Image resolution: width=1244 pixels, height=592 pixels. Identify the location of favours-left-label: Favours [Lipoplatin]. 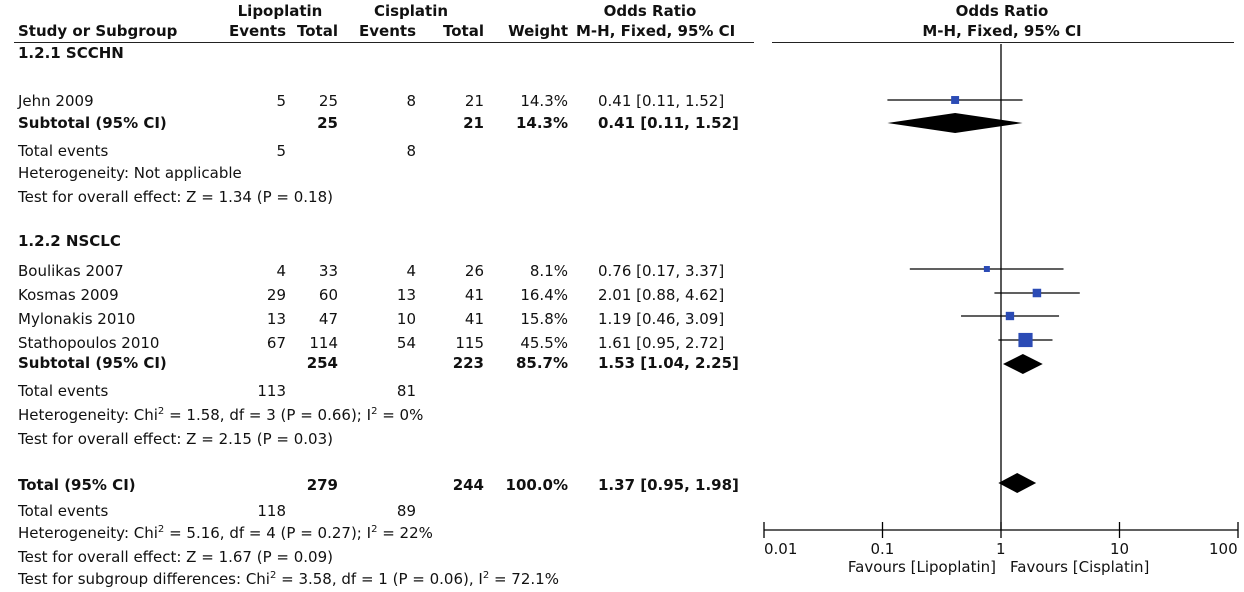
(921, 567).